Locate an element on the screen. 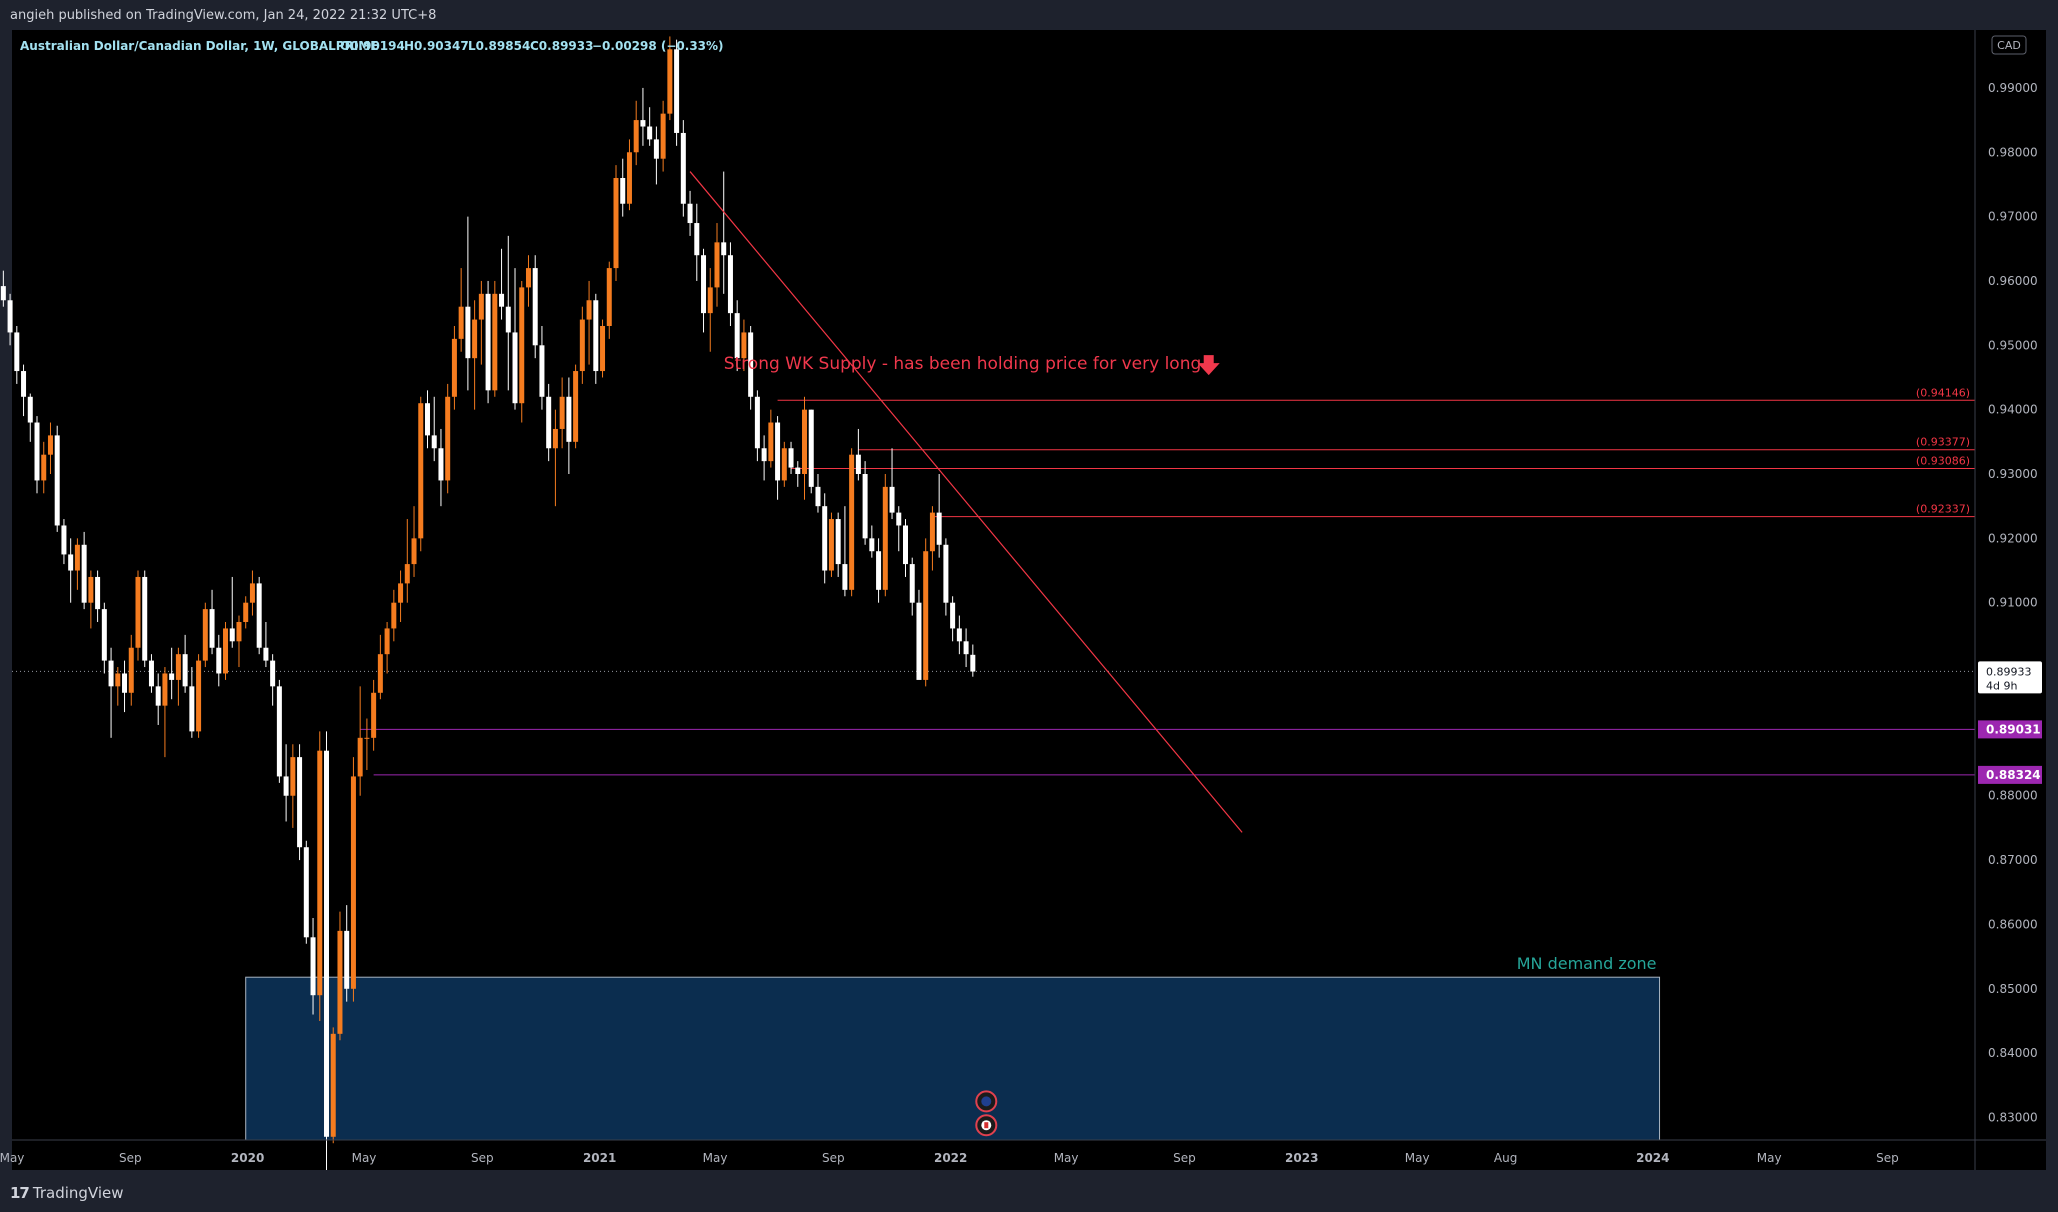  x-tick-label: 2021 is located at coordinates (599, 1158).